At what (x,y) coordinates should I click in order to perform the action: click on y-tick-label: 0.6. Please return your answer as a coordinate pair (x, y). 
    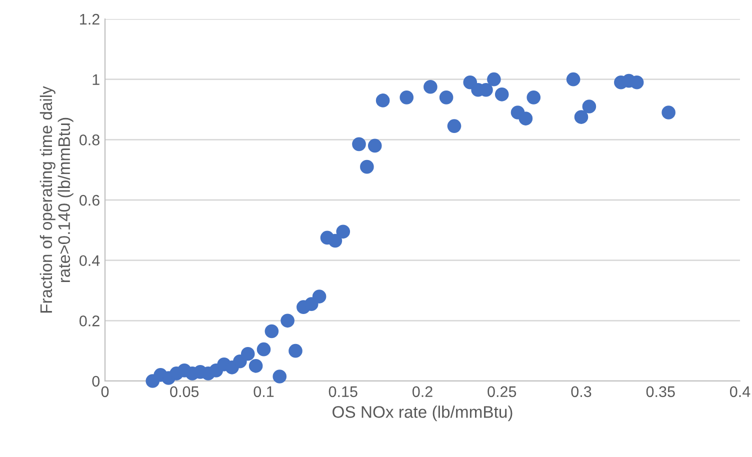
    Looking at the image, I should click on (90, 200).